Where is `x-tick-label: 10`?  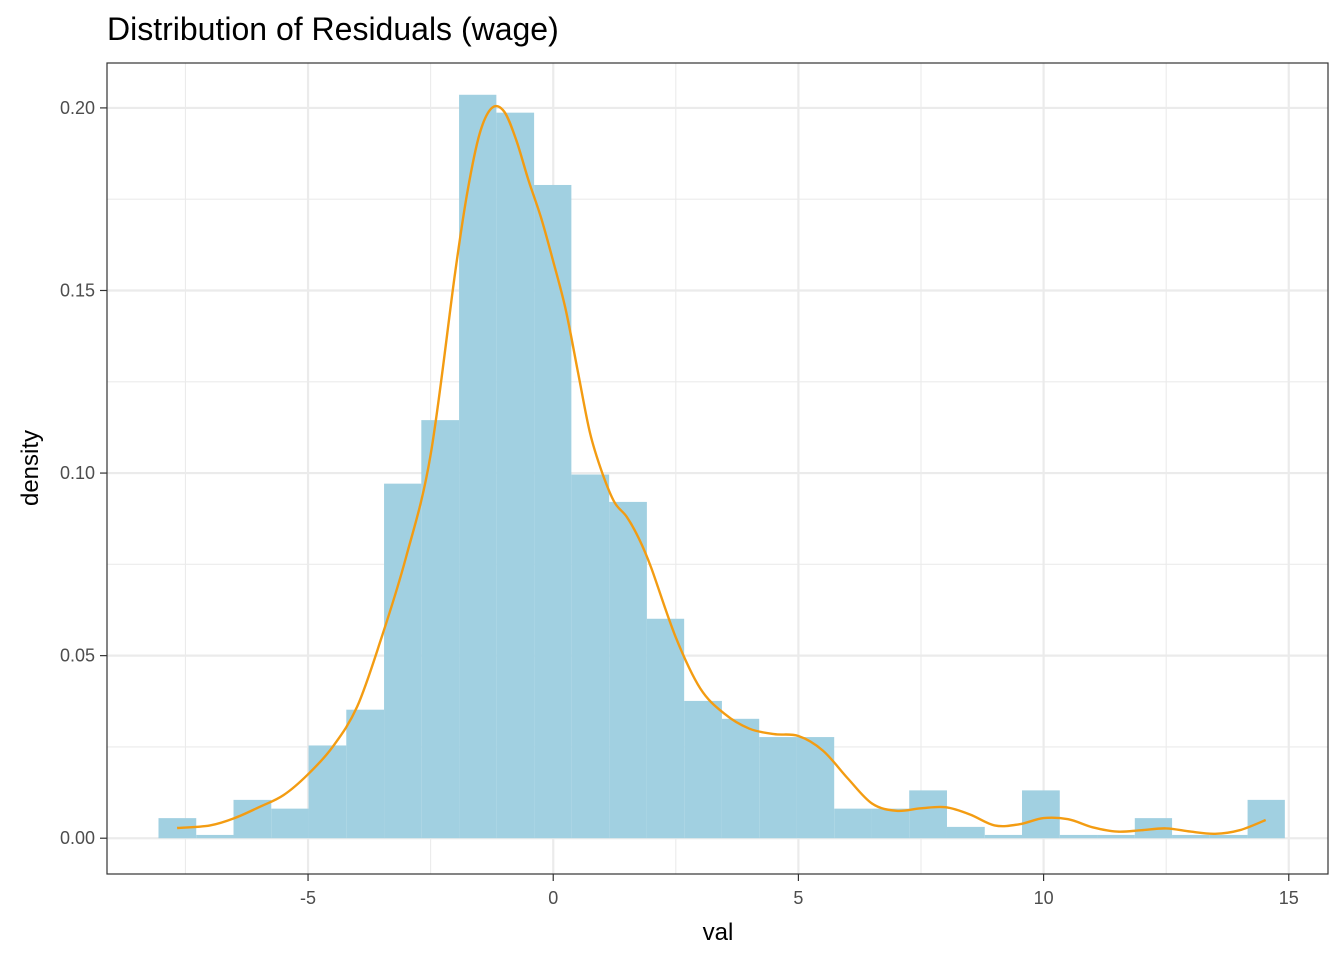 x-tick-label: 10 is located at coordinates (1044, 898).